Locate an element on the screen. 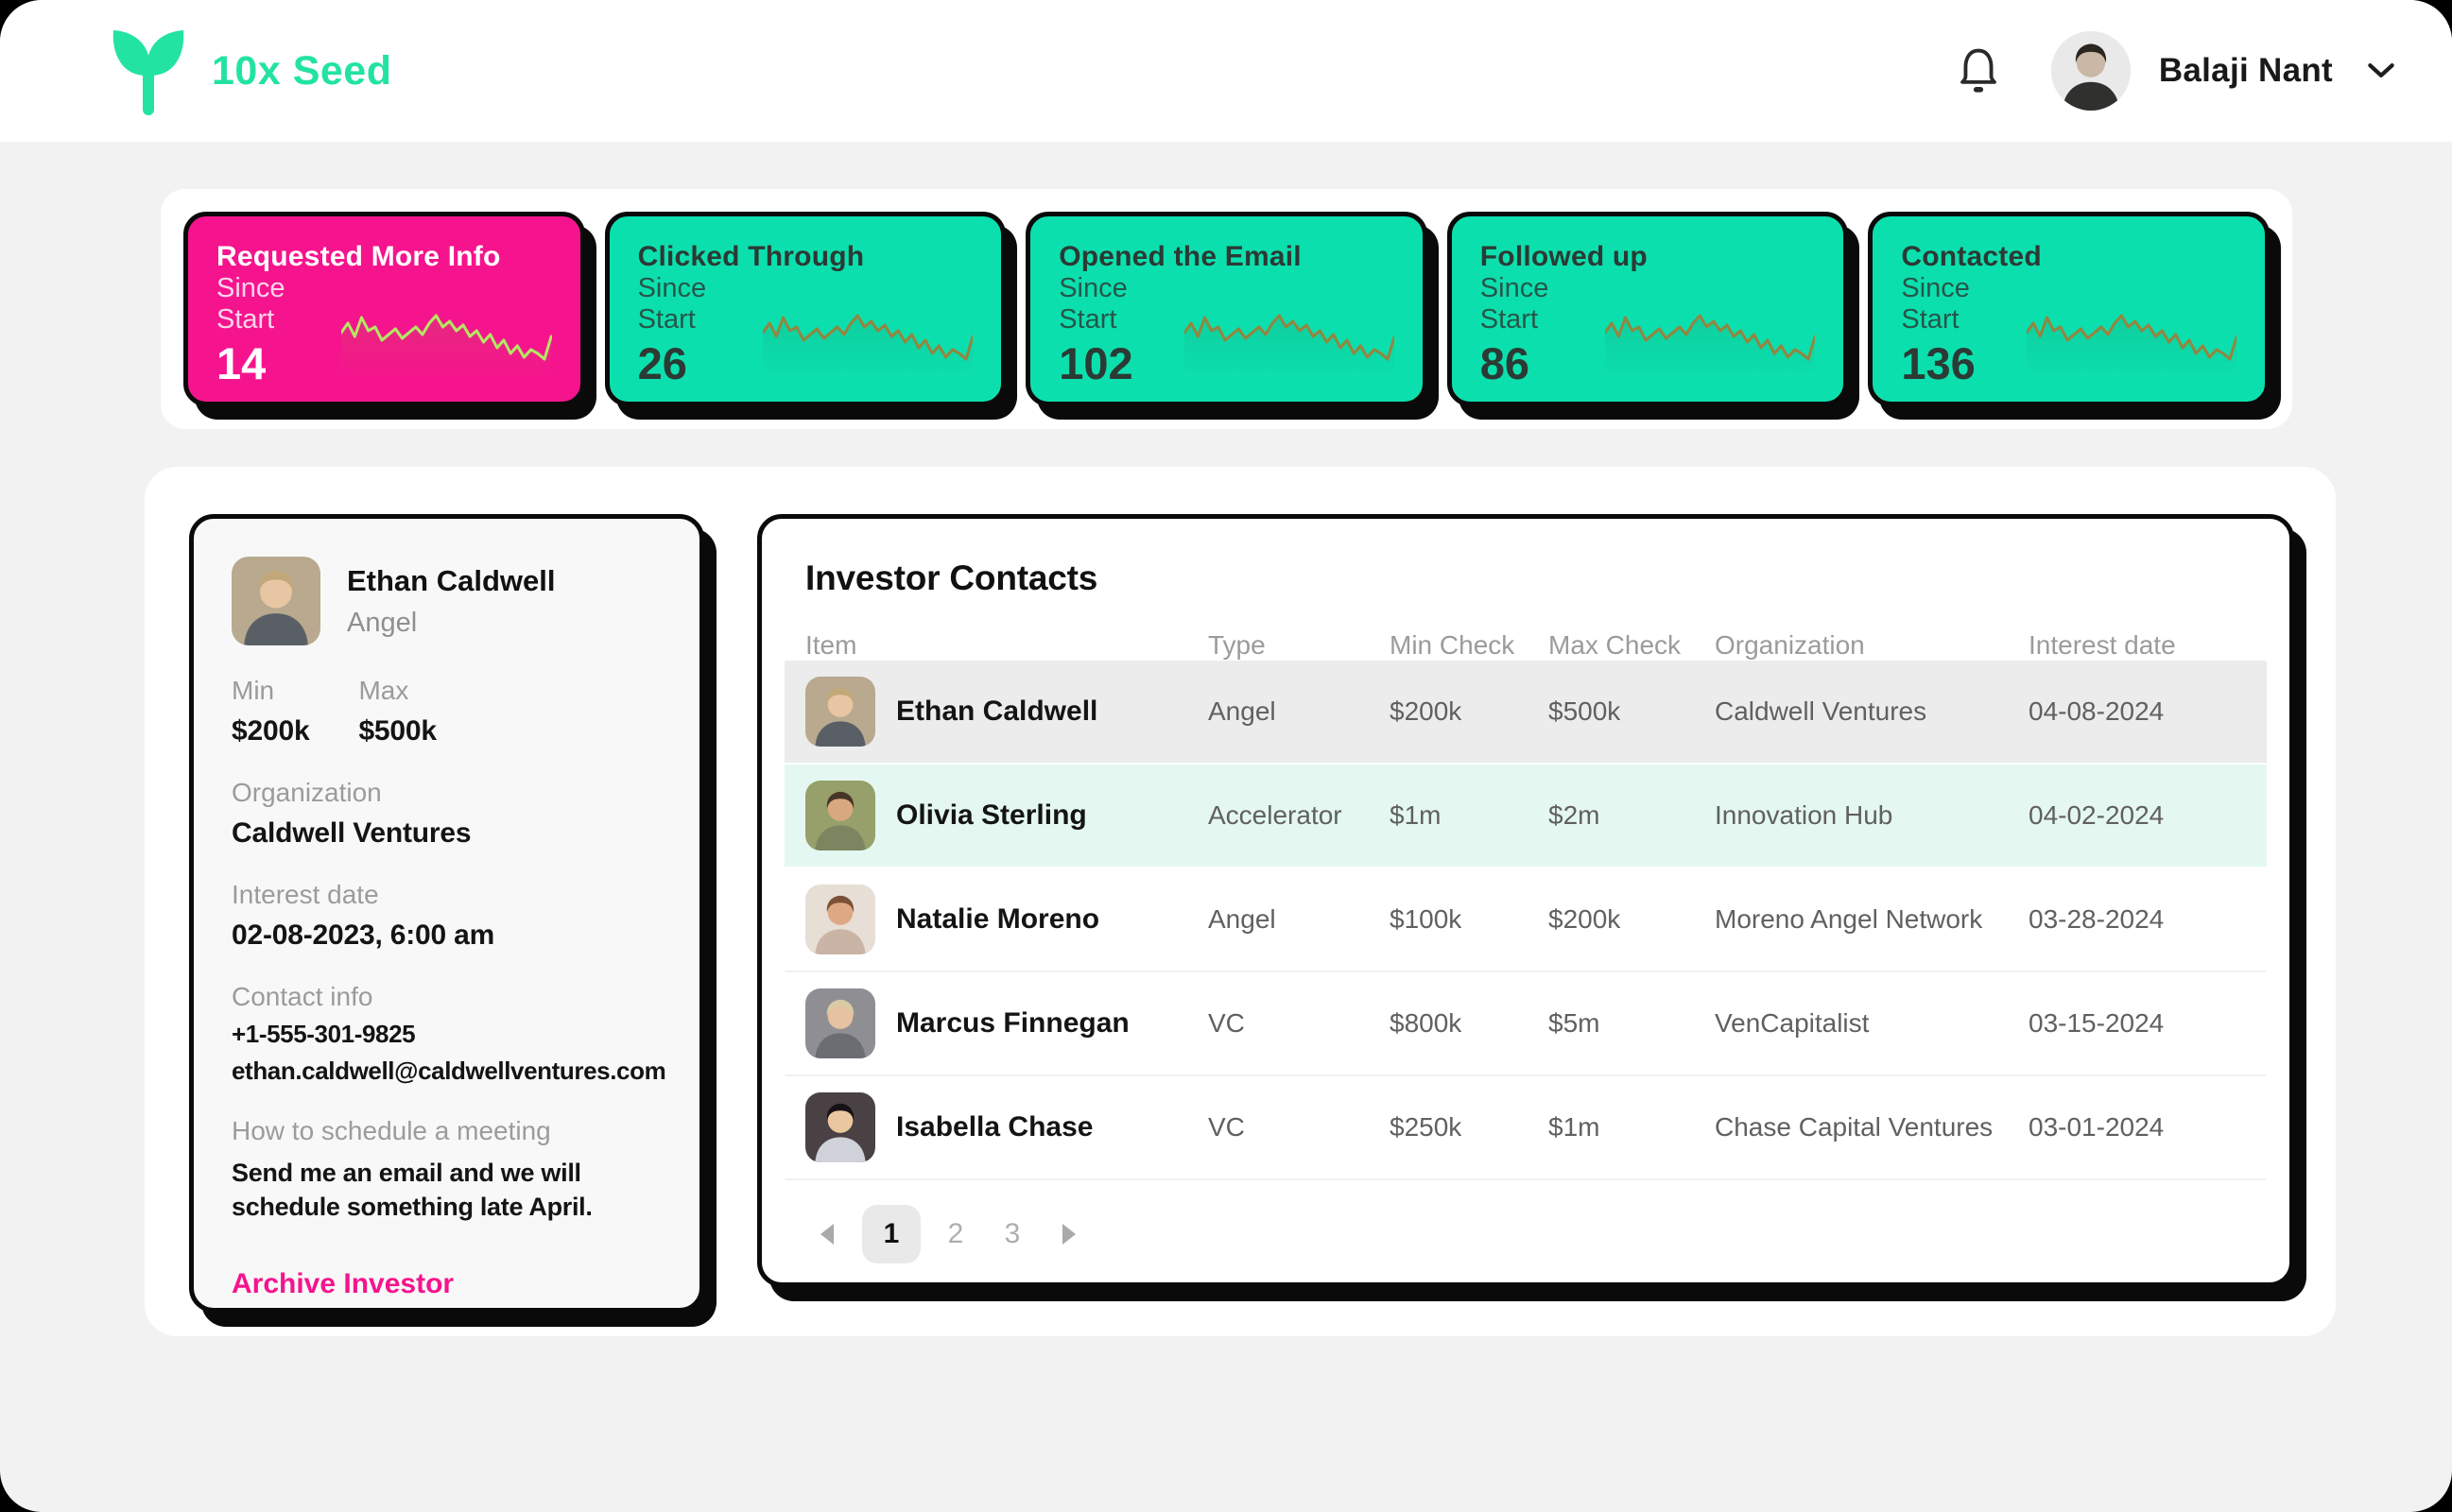  user-avatar is located at coordinates (2090, 71).